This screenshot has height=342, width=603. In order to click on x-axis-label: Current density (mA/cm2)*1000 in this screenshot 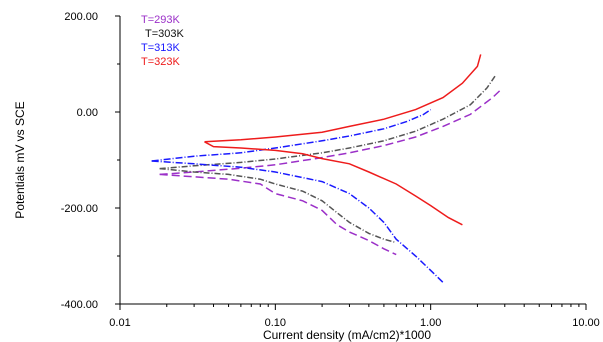, I will do `click(347, 335)`.